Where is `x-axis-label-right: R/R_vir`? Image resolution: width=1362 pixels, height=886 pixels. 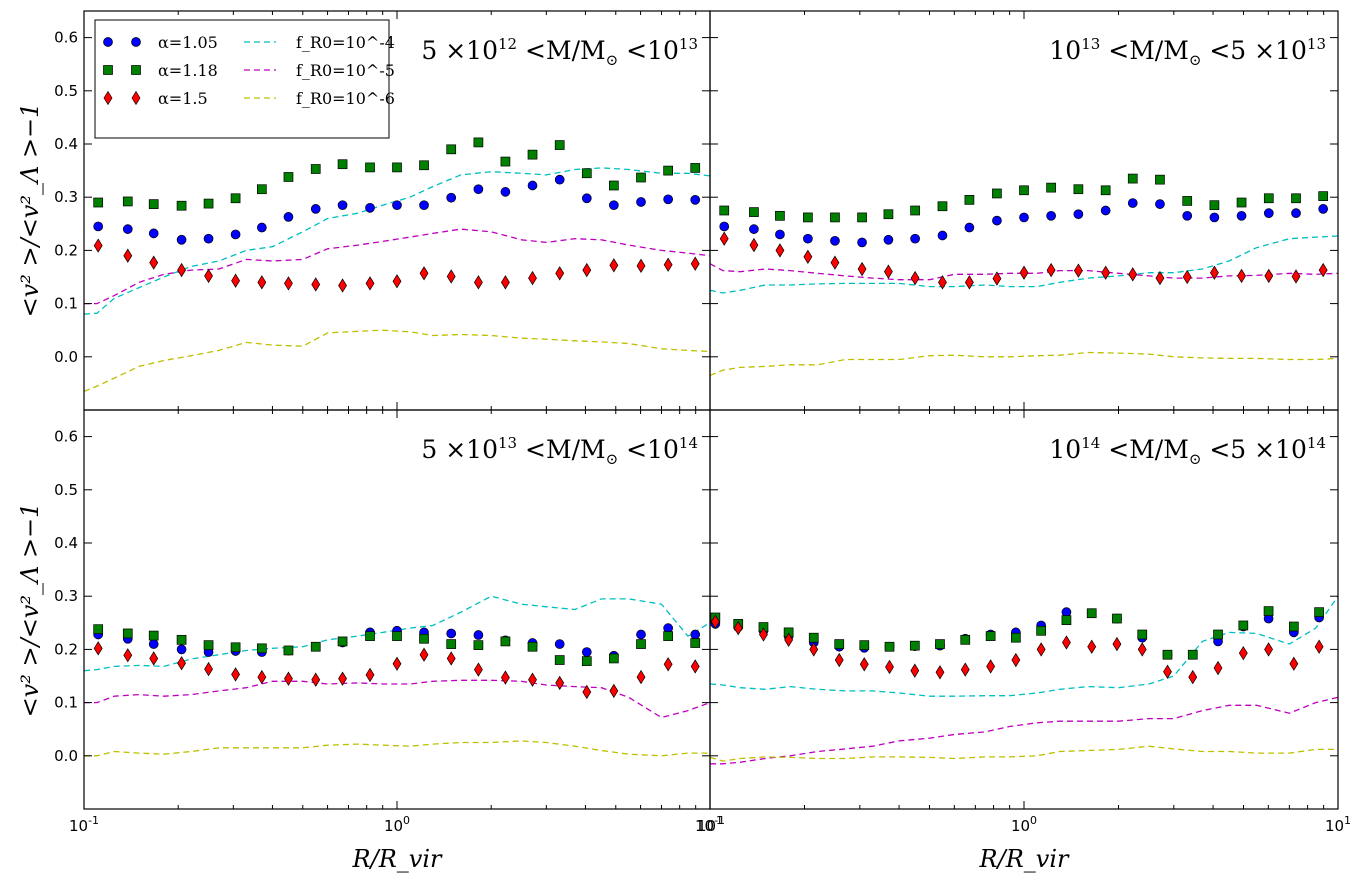 x-axis-label-right: R/R_vir is located at coordinates (1024, 859).